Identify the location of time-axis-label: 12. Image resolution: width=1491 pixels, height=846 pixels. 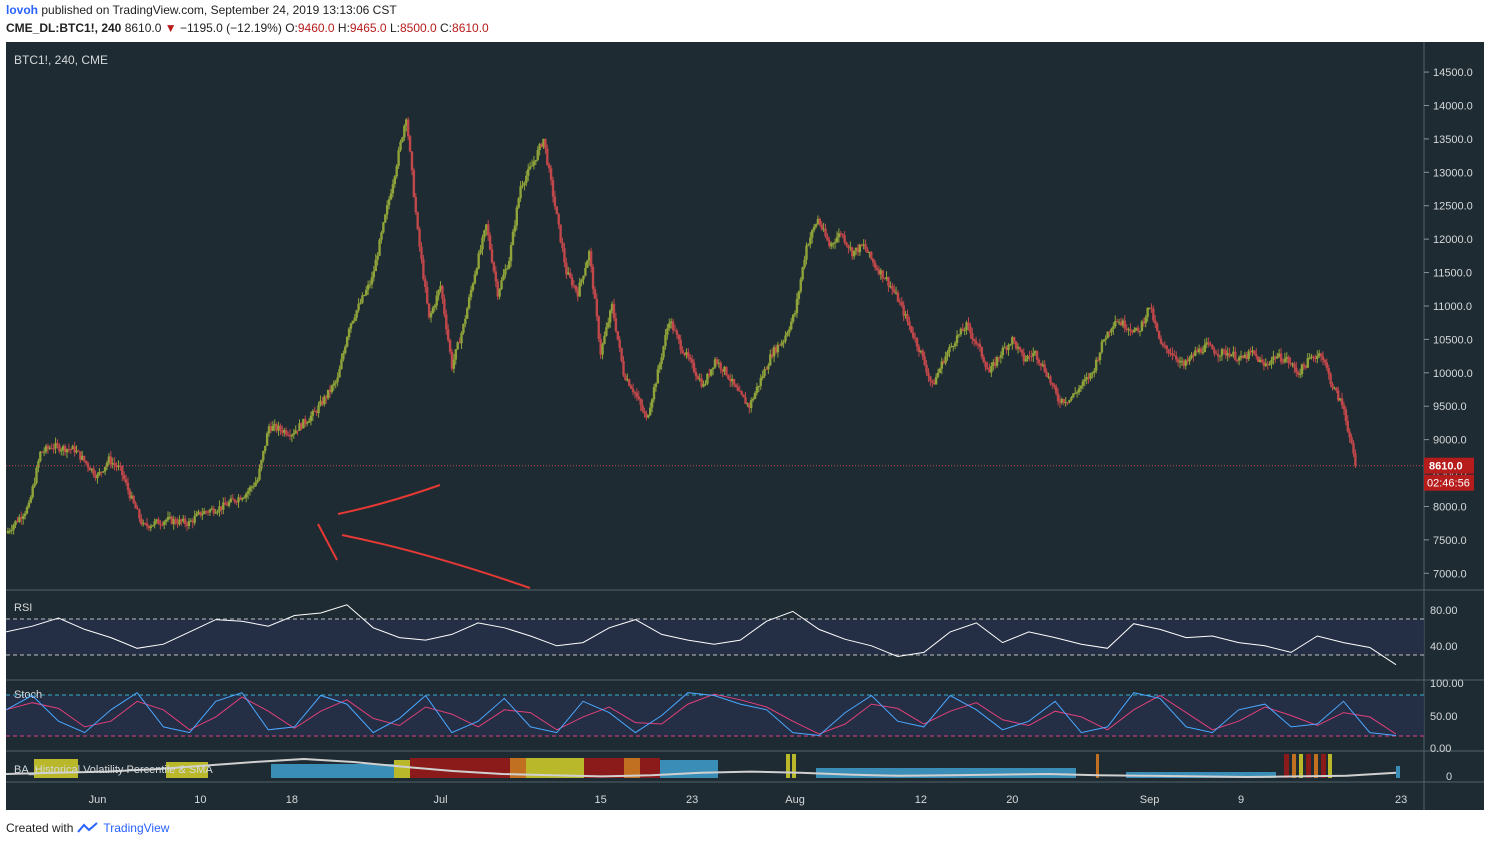
(921, 800).